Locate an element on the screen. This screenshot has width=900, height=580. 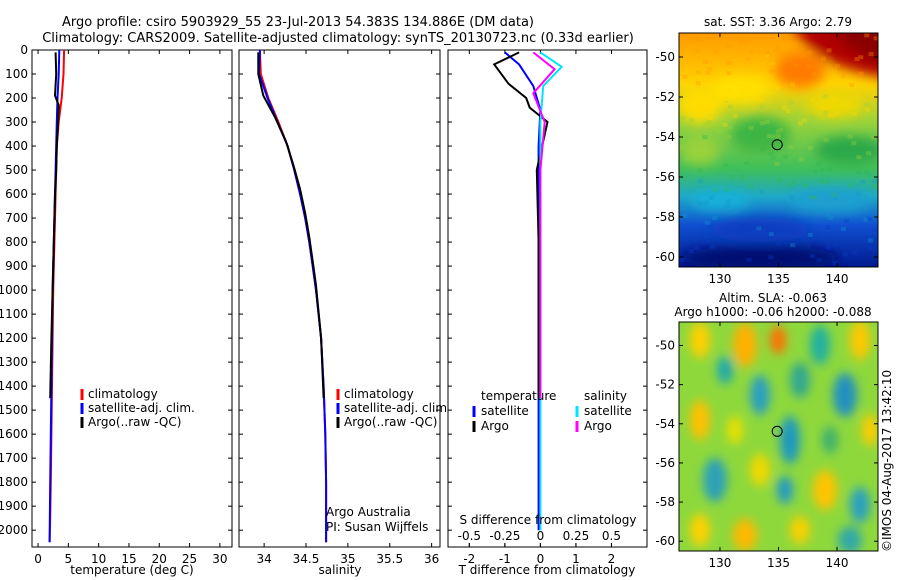
sla-map-image is located at coordinates (778, 436).